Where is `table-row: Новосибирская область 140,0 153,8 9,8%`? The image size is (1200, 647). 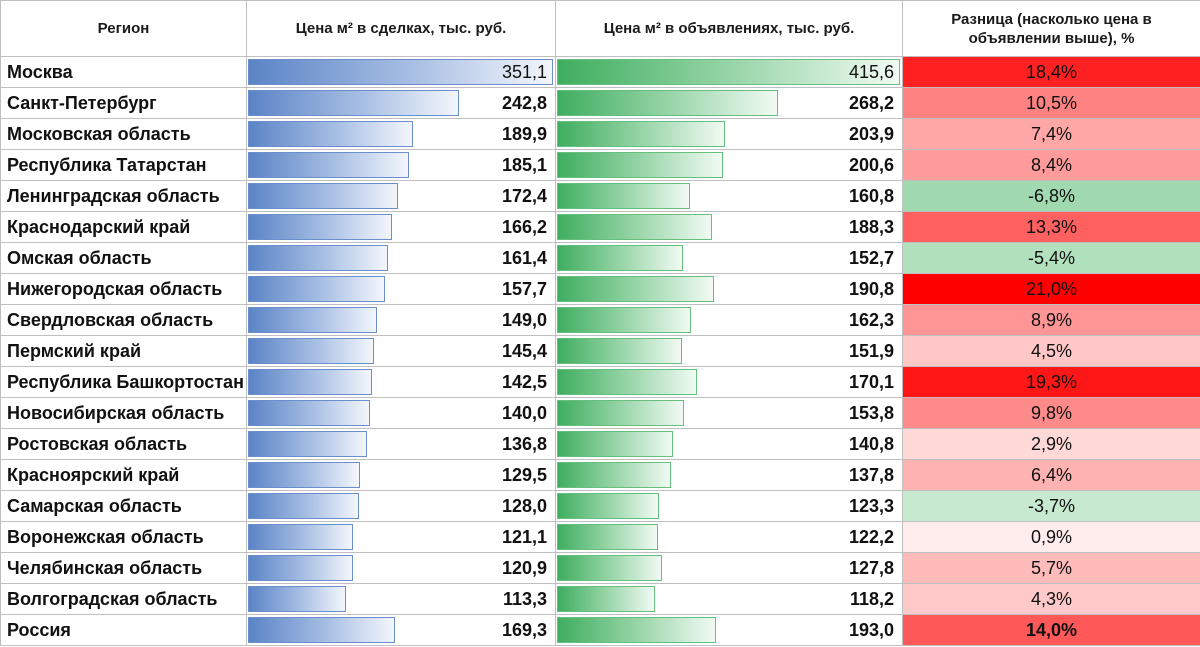
table-row: Новосибирская область 140,0 153,8 9,8% is located at coordinates (600, 413).